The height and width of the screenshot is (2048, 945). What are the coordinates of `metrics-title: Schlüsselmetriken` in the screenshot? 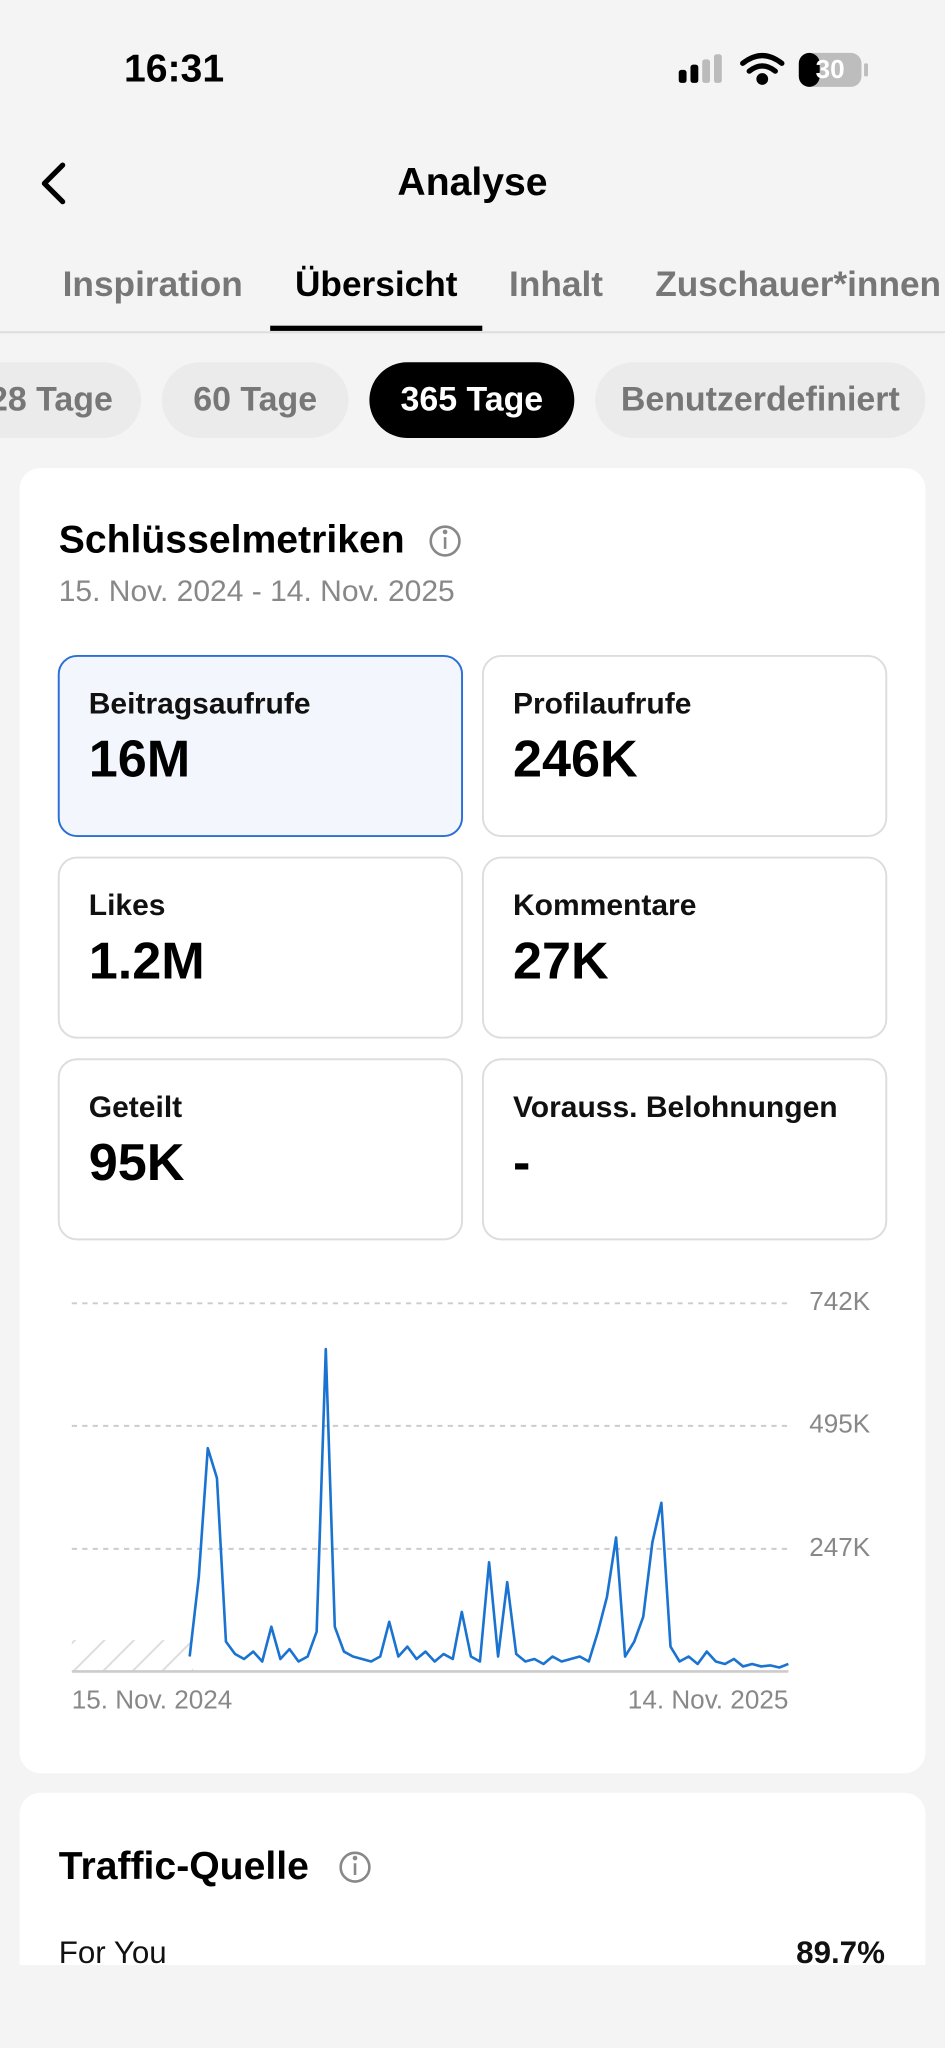 It's located at (232, 540).